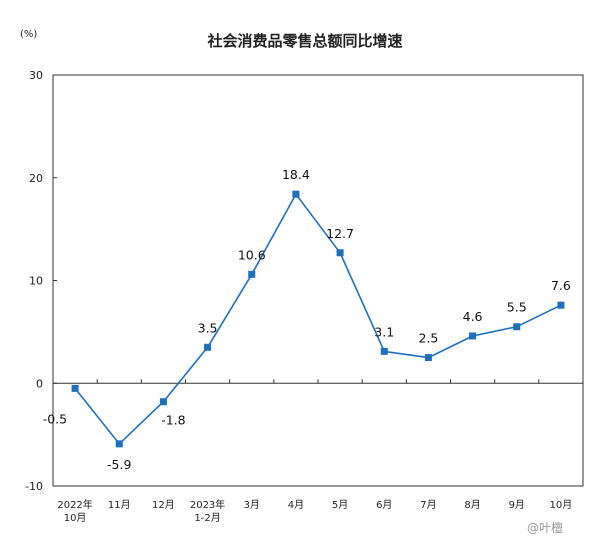 The width and height of the screenshot is (595, 543). Describe the element at coordinates (74, 504) in the screenshot. I see `x-tick-label: 2022年` at that location.